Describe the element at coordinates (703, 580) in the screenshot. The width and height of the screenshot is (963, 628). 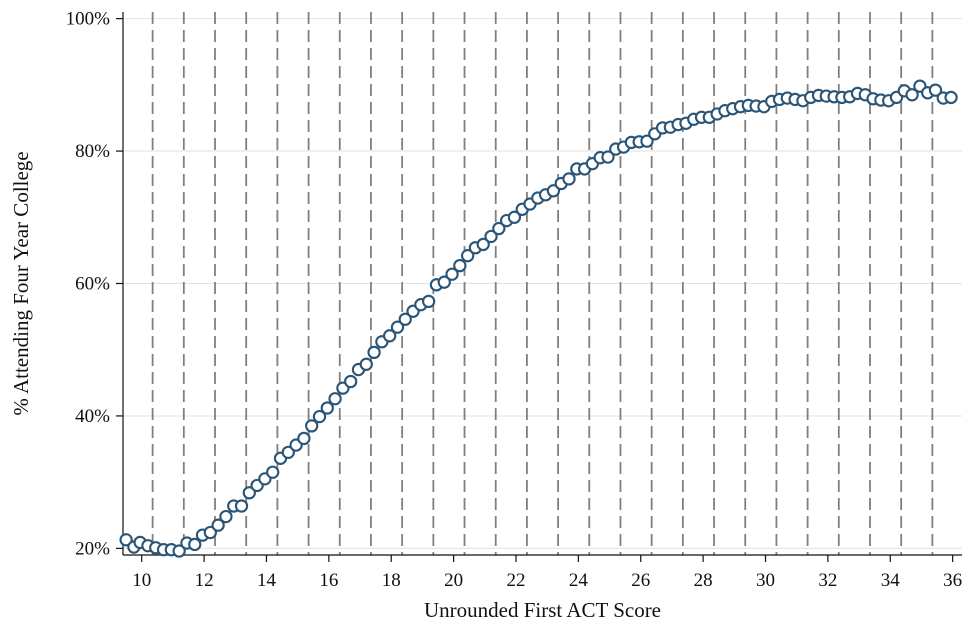
I see `x-tick-label: 28` at that location.